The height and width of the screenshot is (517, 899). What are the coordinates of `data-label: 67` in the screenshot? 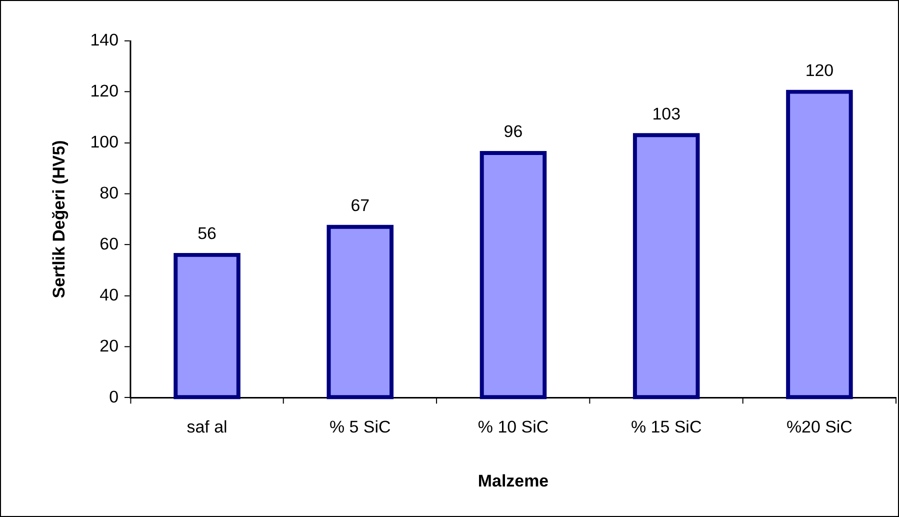 It's located at (360, 206).